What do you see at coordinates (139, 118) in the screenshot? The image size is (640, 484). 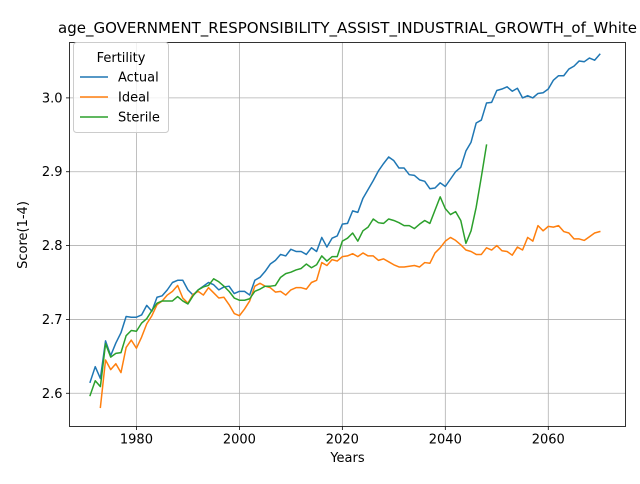 I see `legend-label-sterile: Sterile` at bounding box center [139, 118].